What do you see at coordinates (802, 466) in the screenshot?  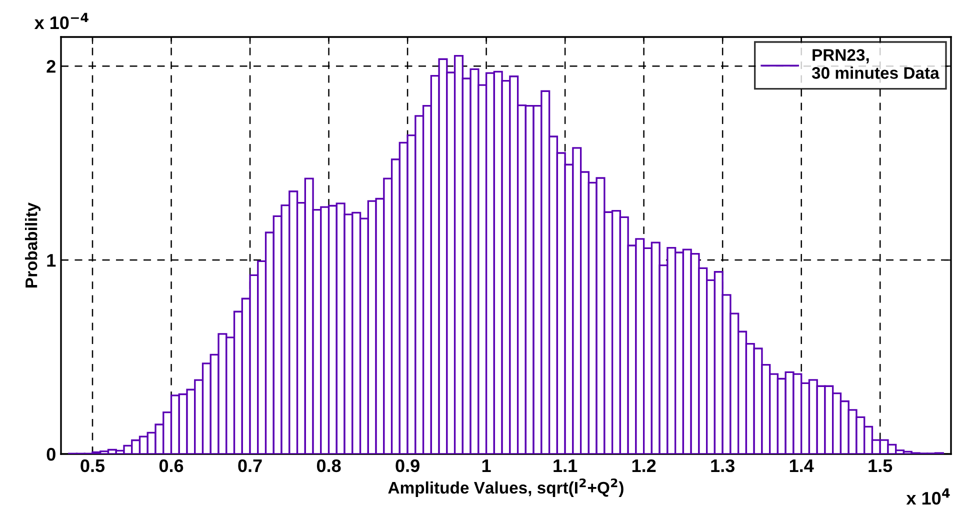 I see `x-tick-label: 1.4` at bounding box center [802, 466].